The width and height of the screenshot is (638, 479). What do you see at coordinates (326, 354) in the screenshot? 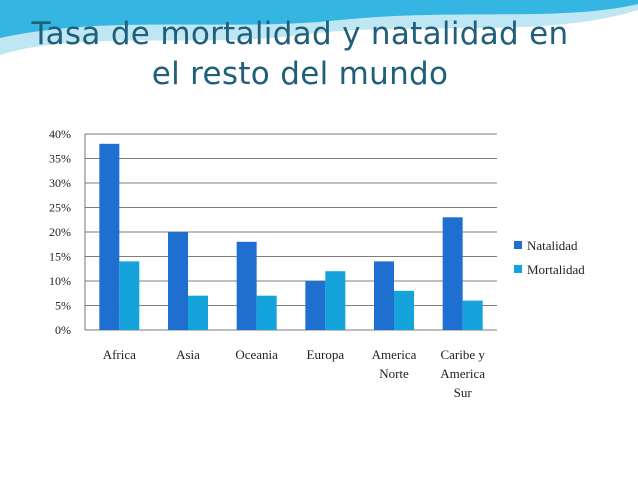
I see `x-tick-label: Europa` at bounding box center [326, 354].